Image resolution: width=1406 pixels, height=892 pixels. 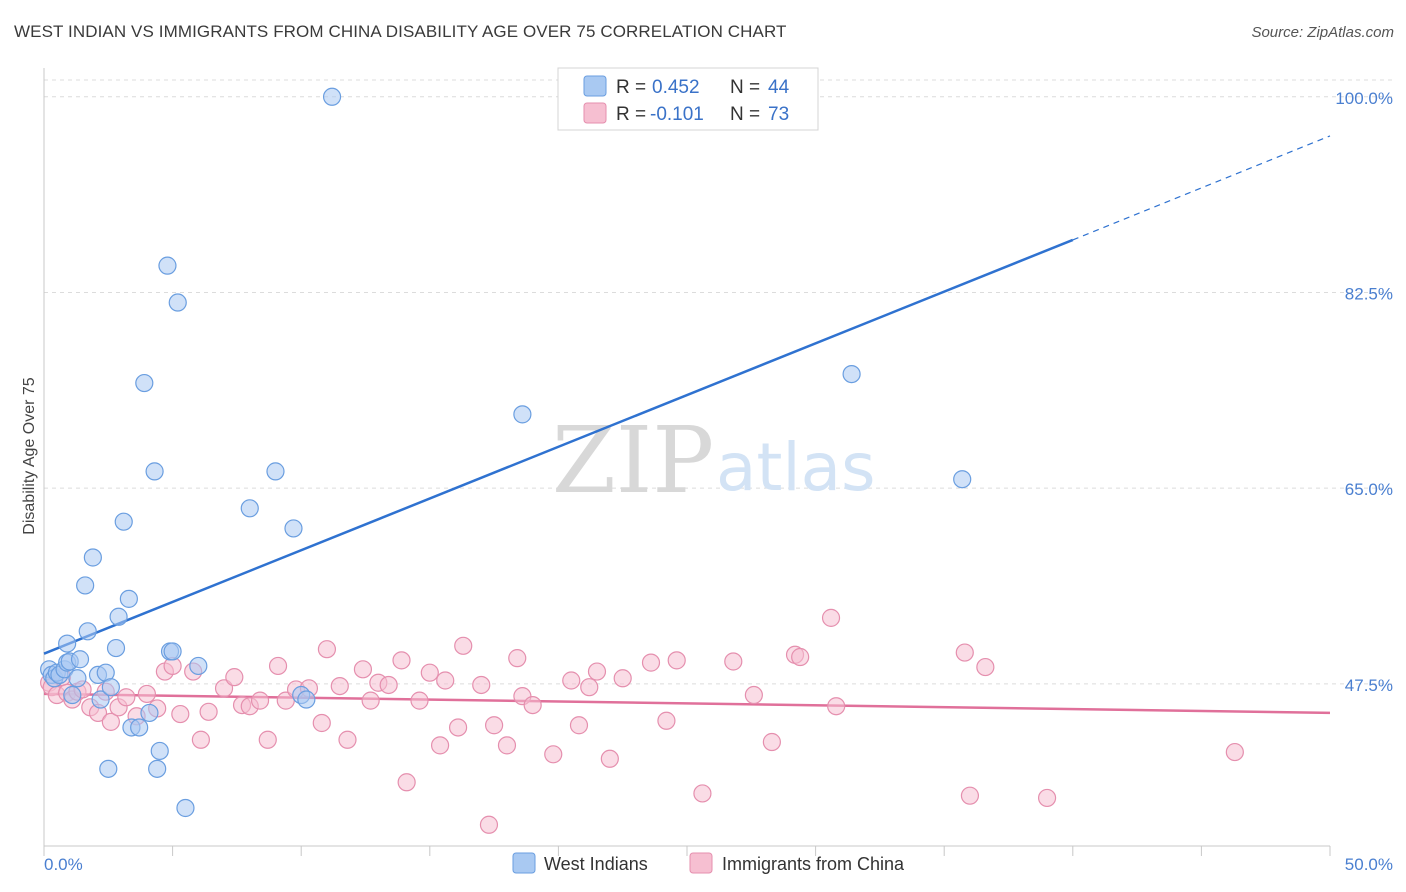 I want to click on watermark-zip: ZIP, so click(x=633, y=460).